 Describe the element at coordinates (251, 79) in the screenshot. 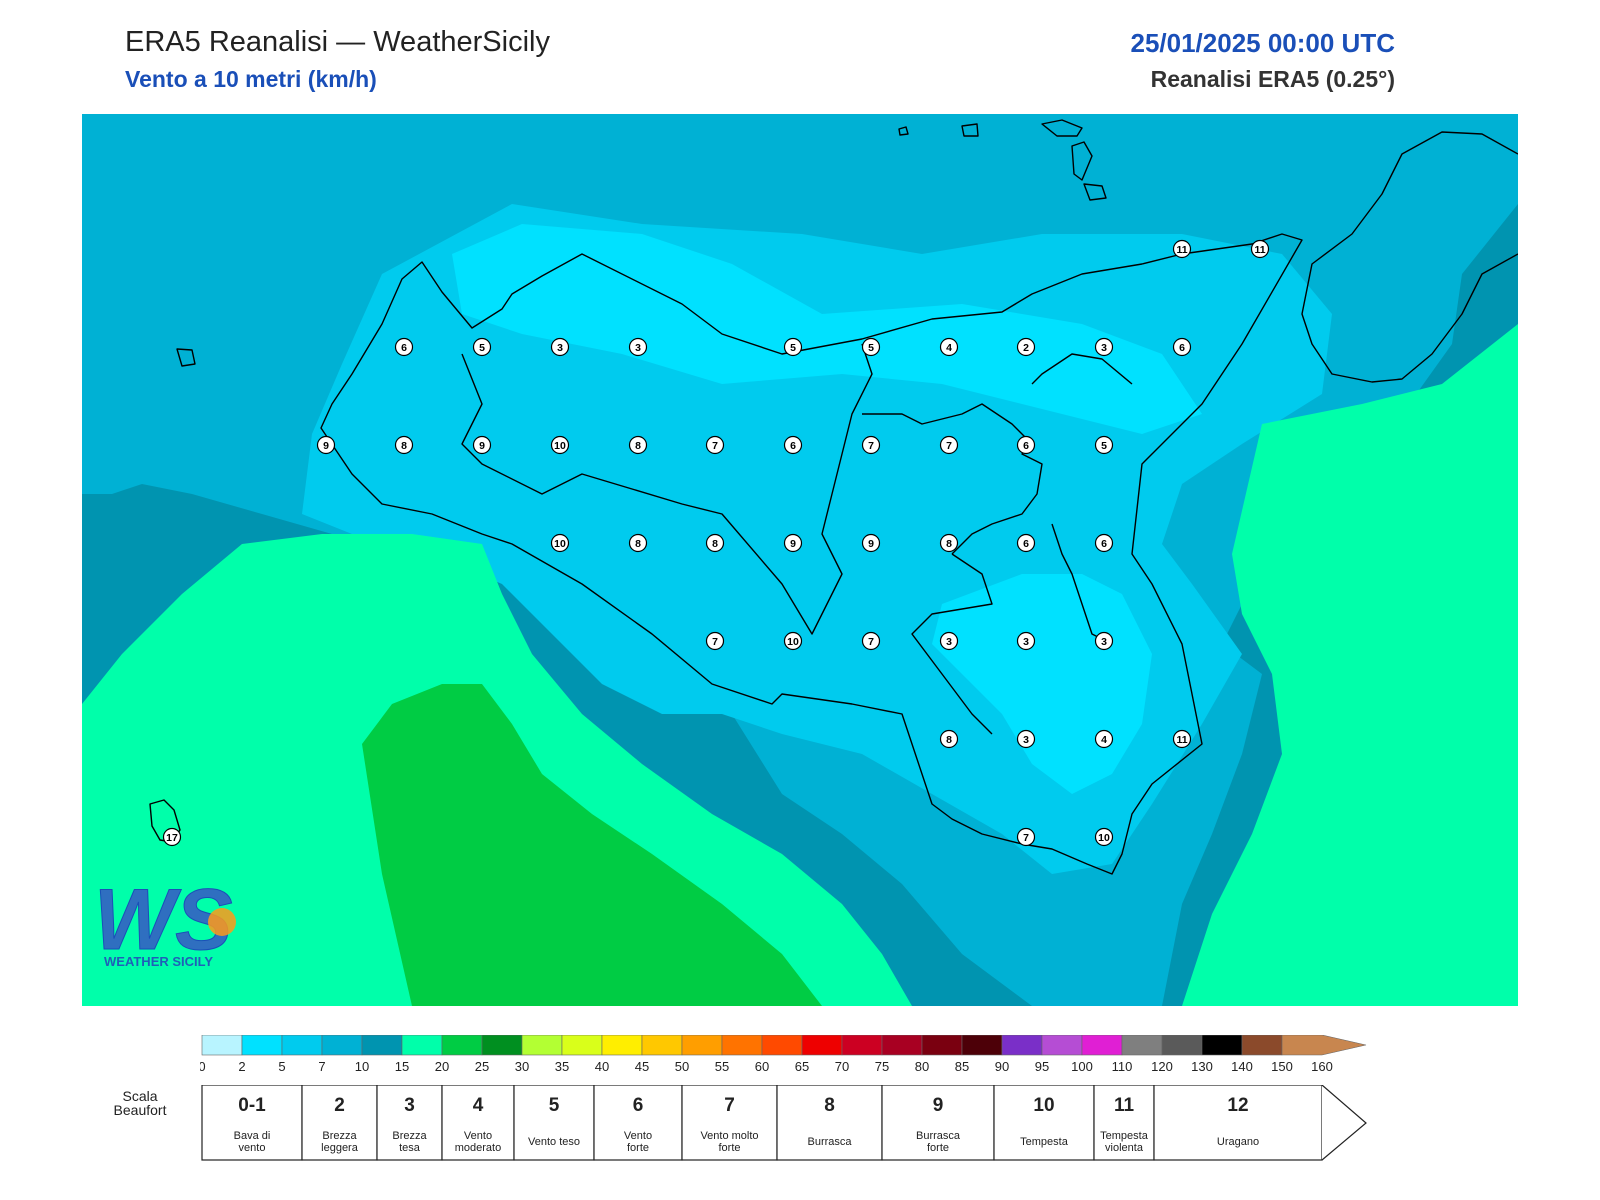

I see `map-subtitle: Vento a 10 metri (km/h)` at that location.